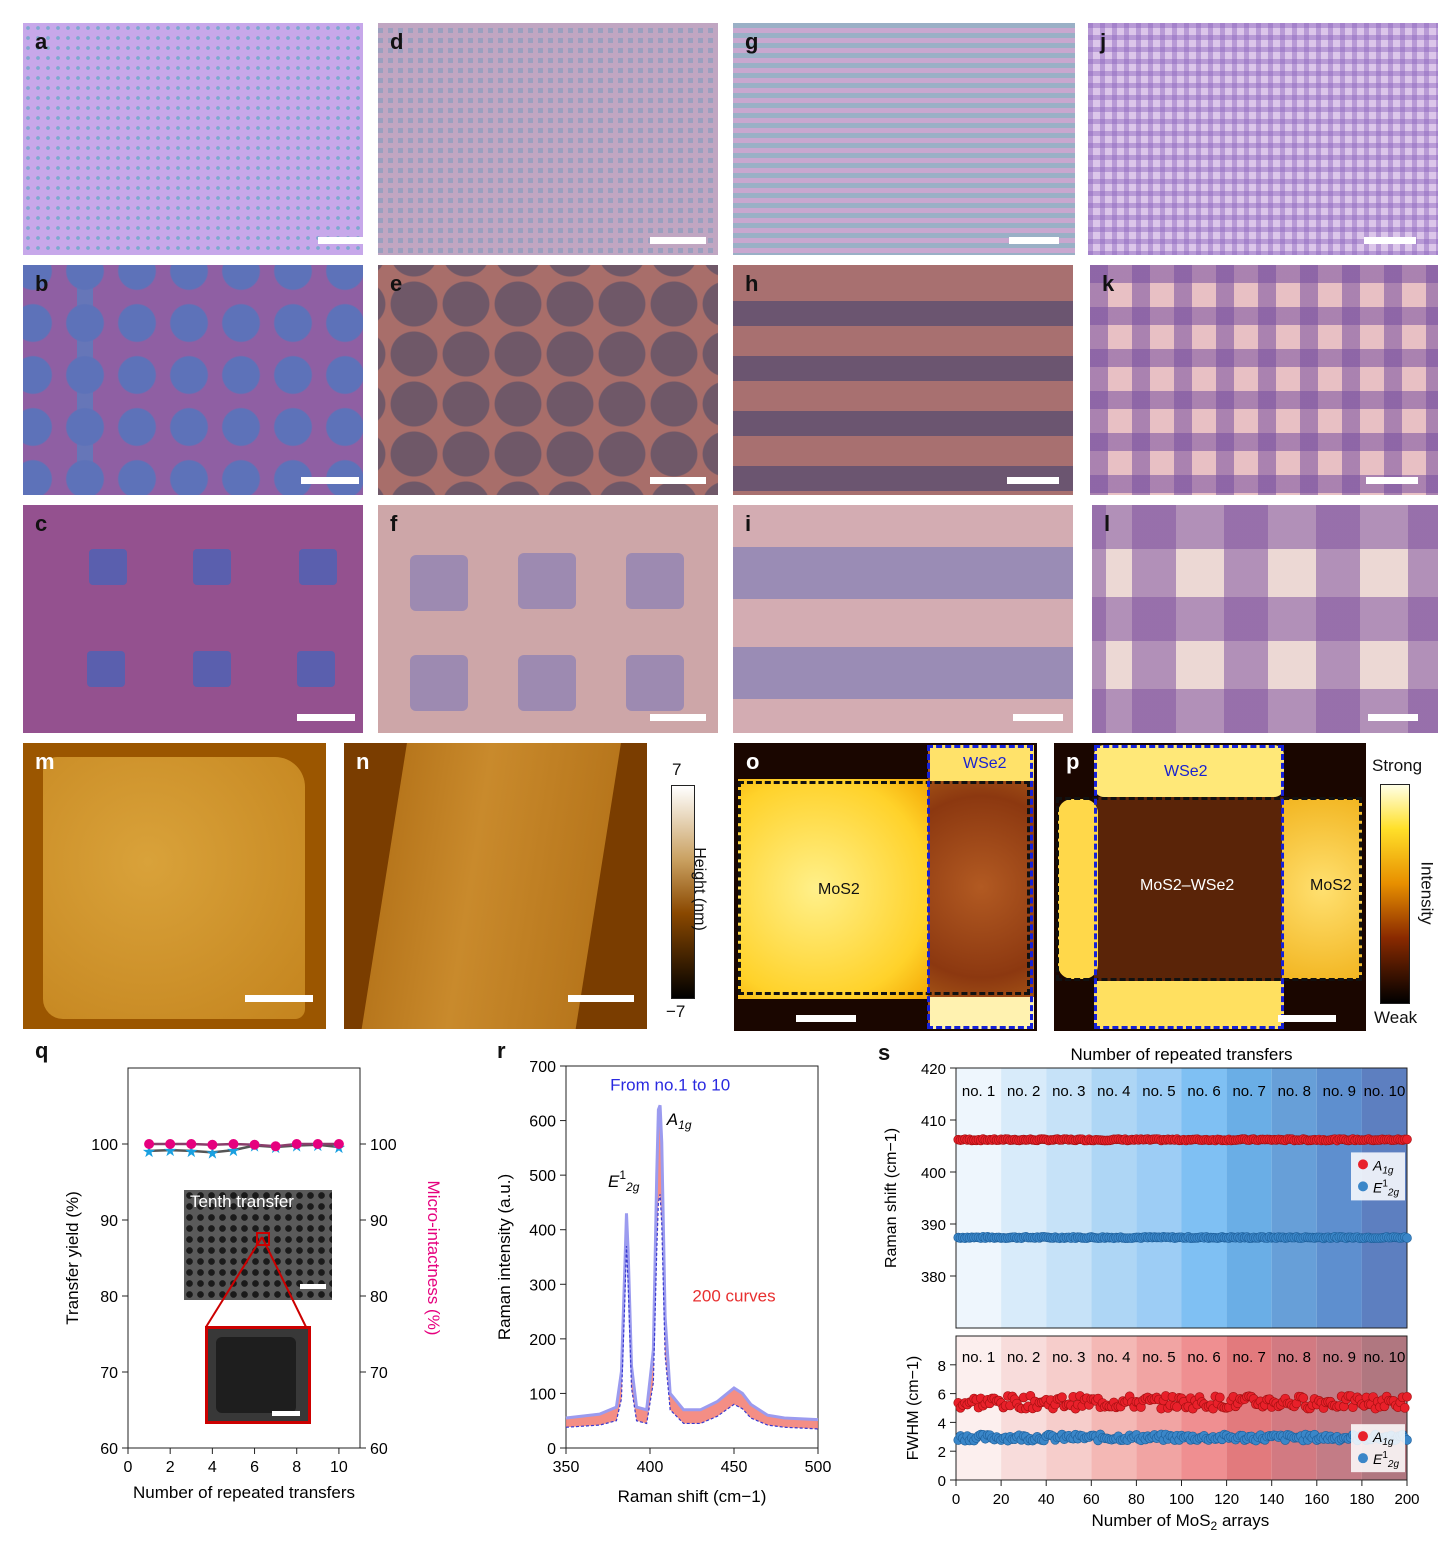 This screenshot has width=1456, height=1552. I want to click on band-bg, so click(1069, 1198).